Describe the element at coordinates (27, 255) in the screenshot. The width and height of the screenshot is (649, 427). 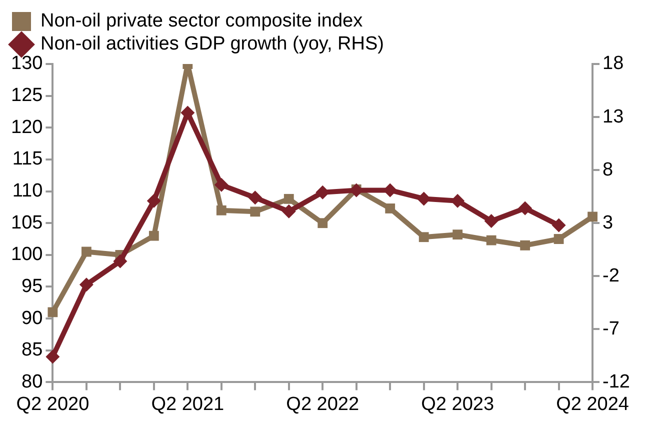
I see `y-tick-label: 100` at that location.